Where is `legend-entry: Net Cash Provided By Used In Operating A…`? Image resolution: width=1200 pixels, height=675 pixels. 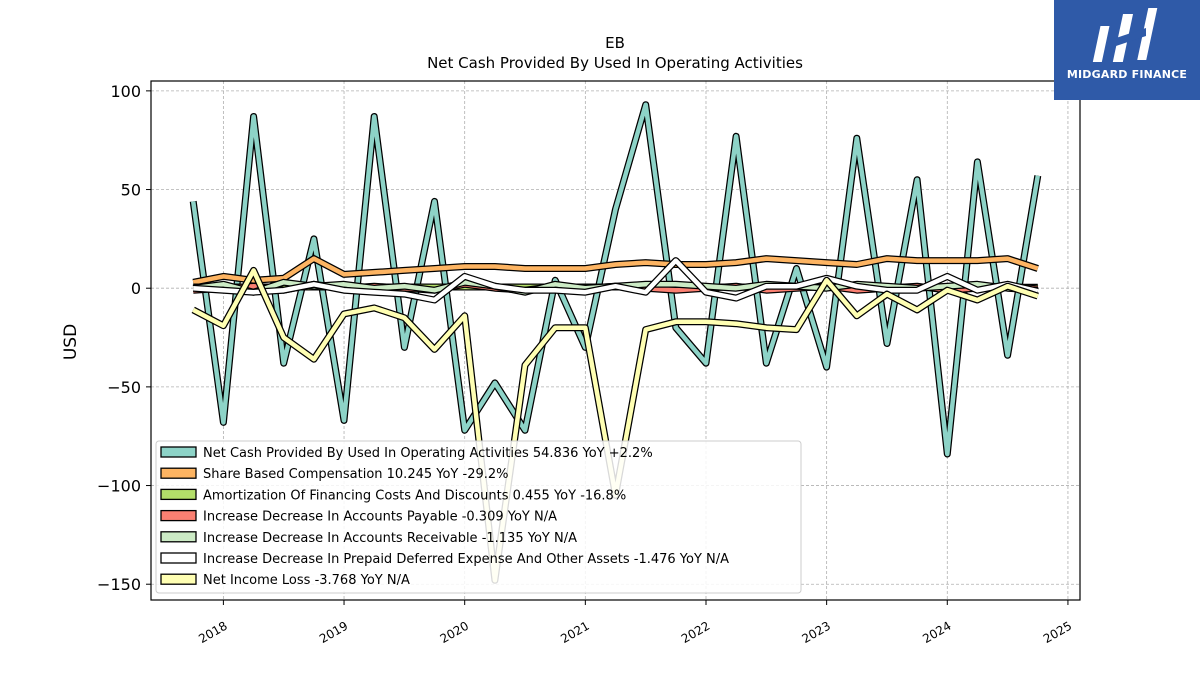 legend-entry: Net Cash Provided By Used In Operating A… is located at coordinates (428, 453).